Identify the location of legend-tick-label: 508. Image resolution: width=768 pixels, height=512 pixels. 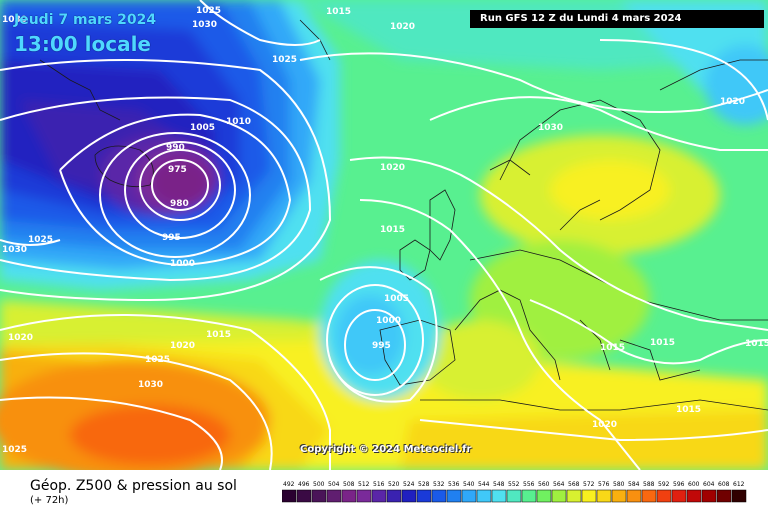
(349, 484).